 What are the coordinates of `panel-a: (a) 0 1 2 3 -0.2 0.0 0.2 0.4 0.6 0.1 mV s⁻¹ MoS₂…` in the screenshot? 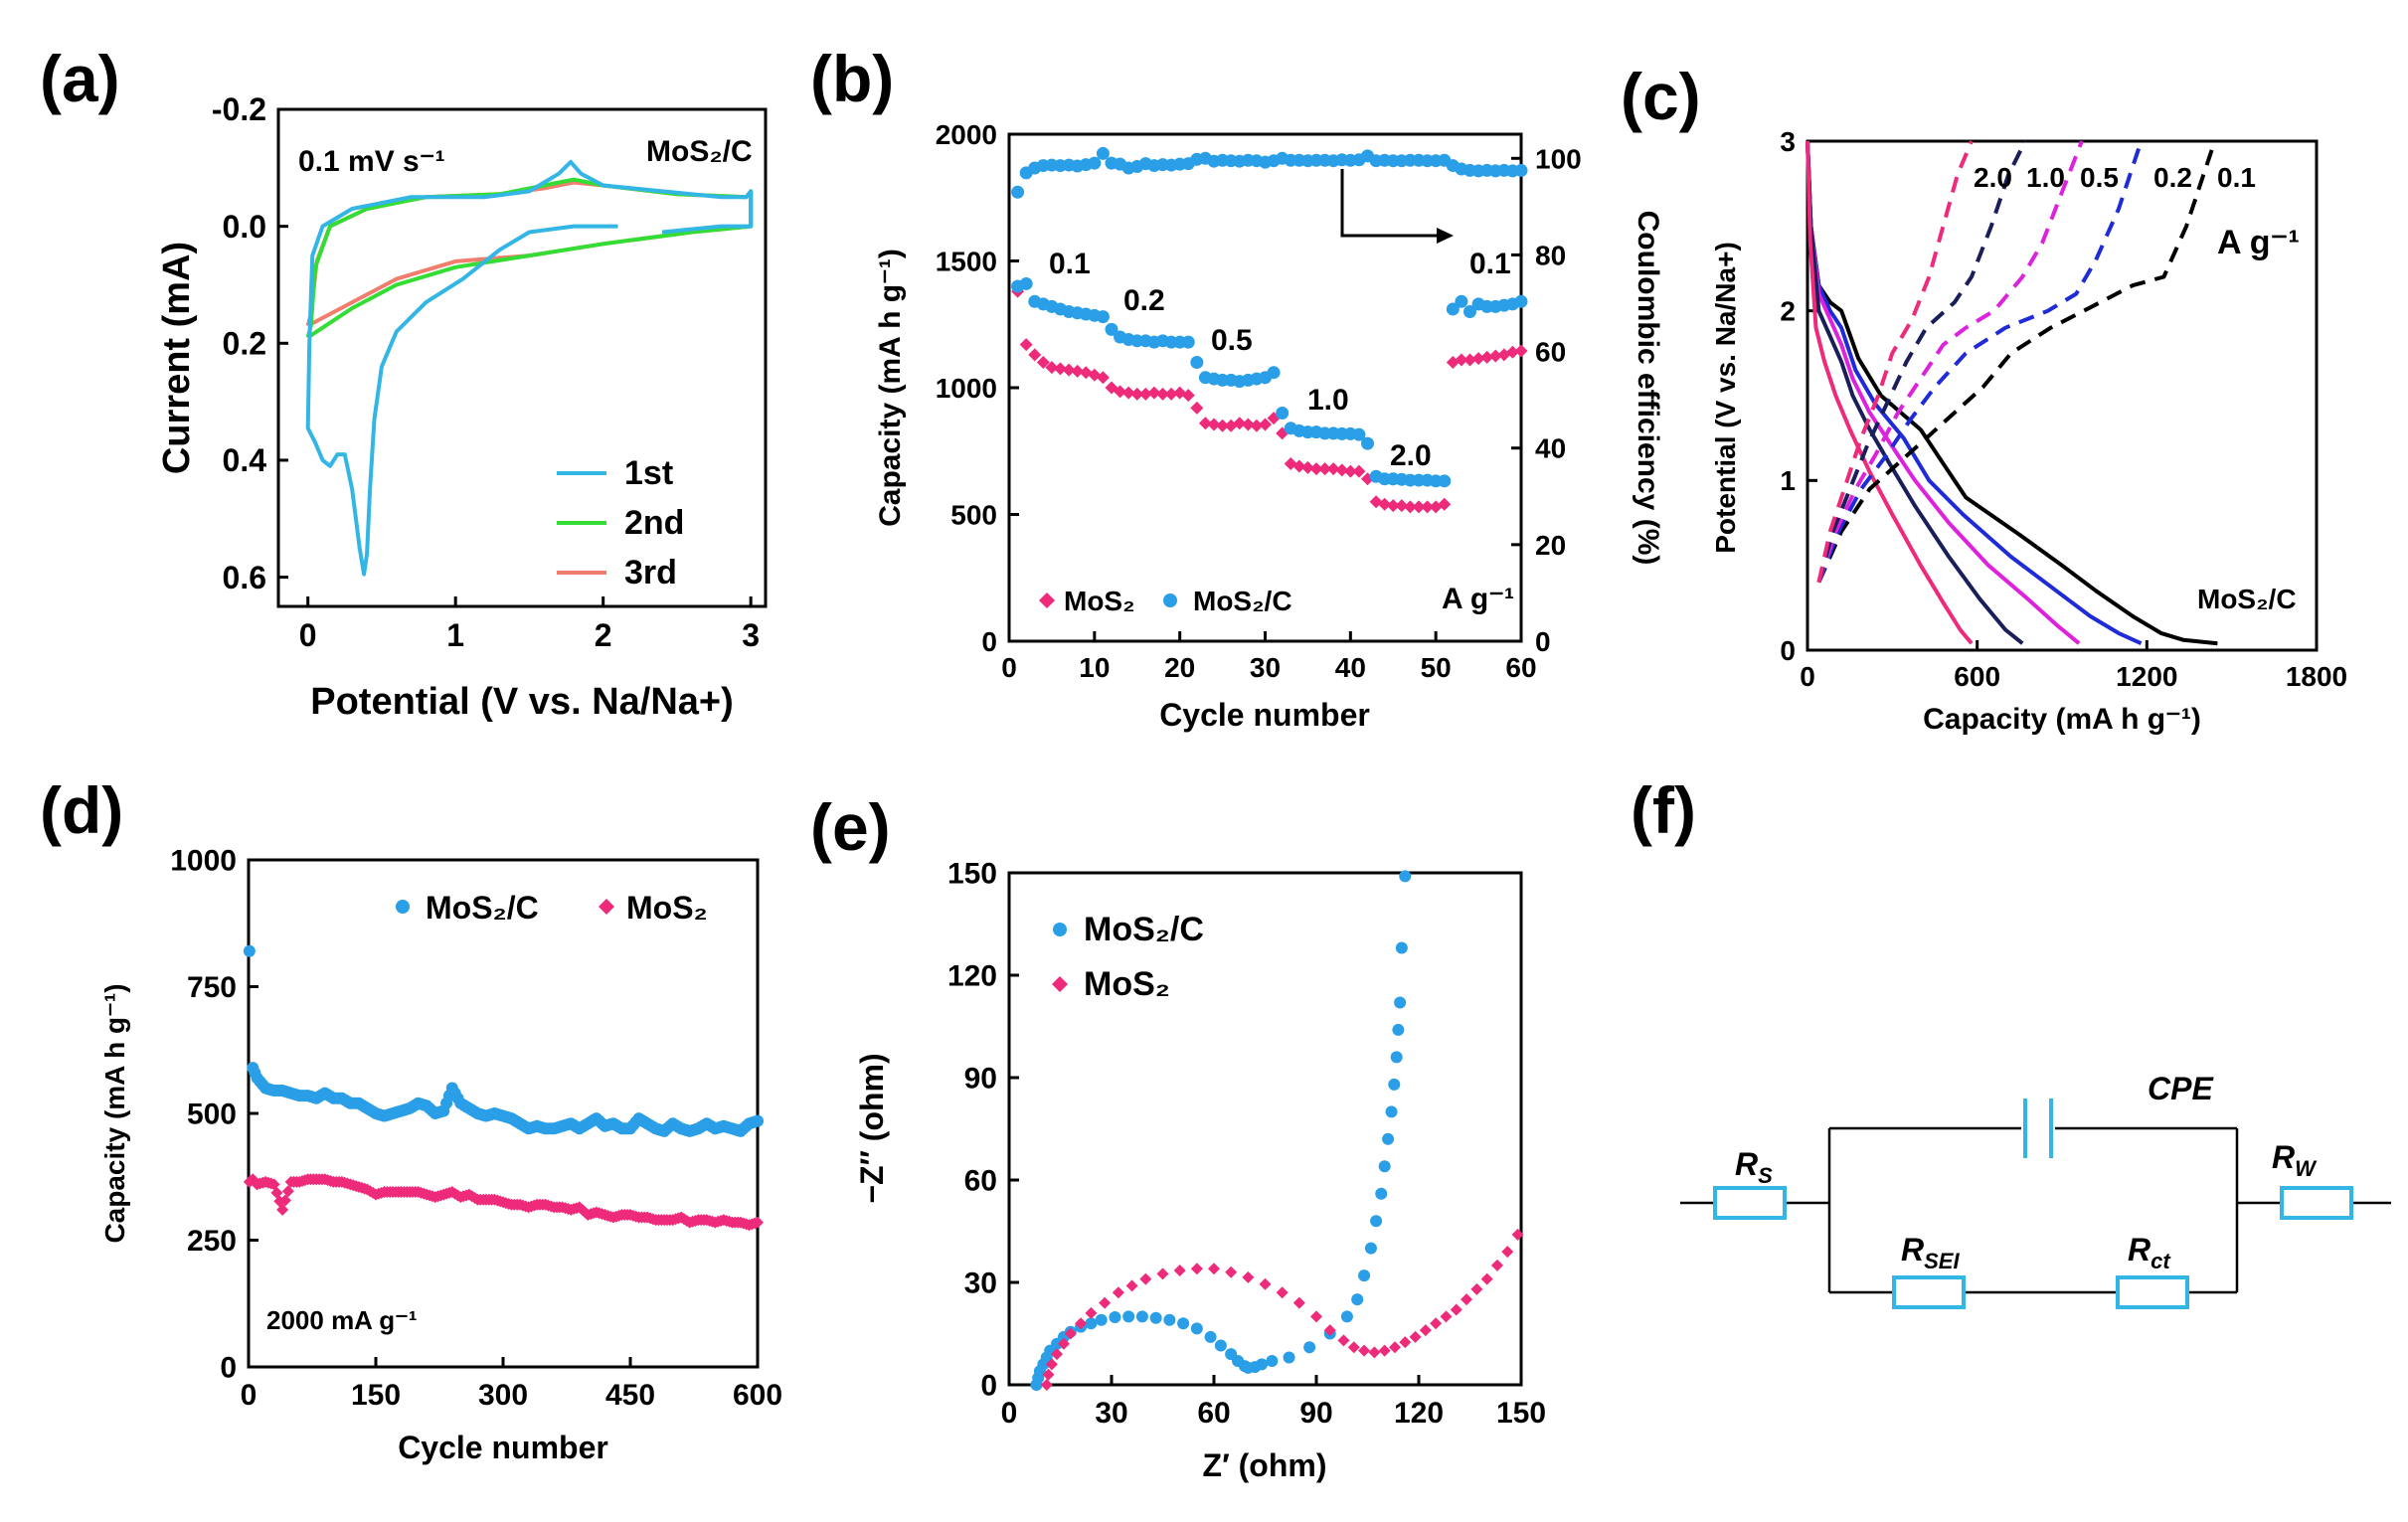 It's located at (404, 382).